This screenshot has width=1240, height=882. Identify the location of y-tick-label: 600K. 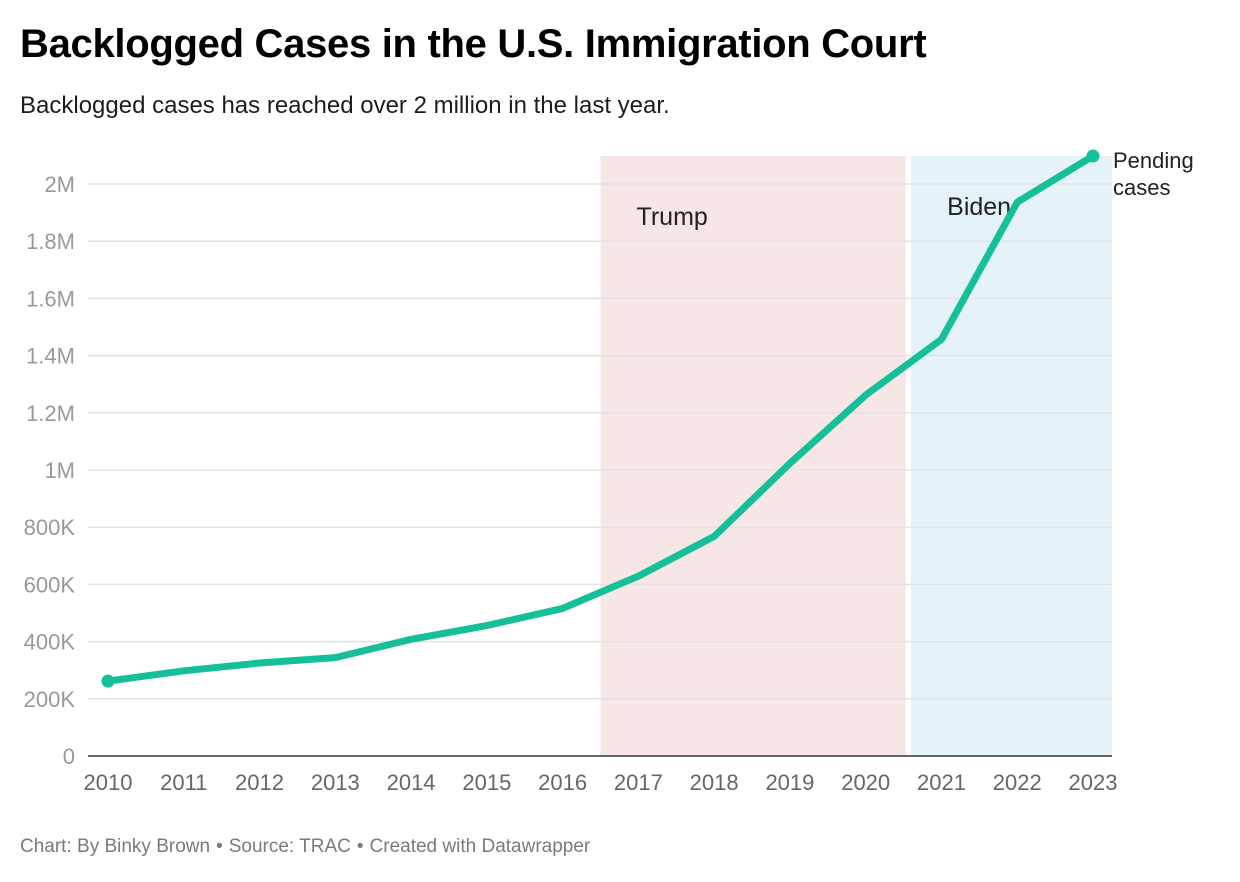
(50, 584).